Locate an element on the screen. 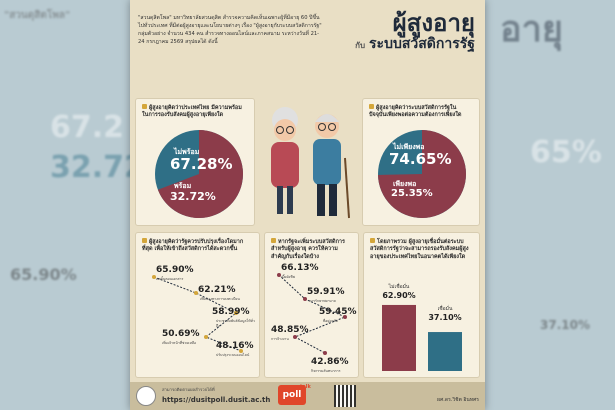 The height and width of the screenshot is (410, 615). q3-point-4-value: 50.69% is located at coordinates (181, 334).